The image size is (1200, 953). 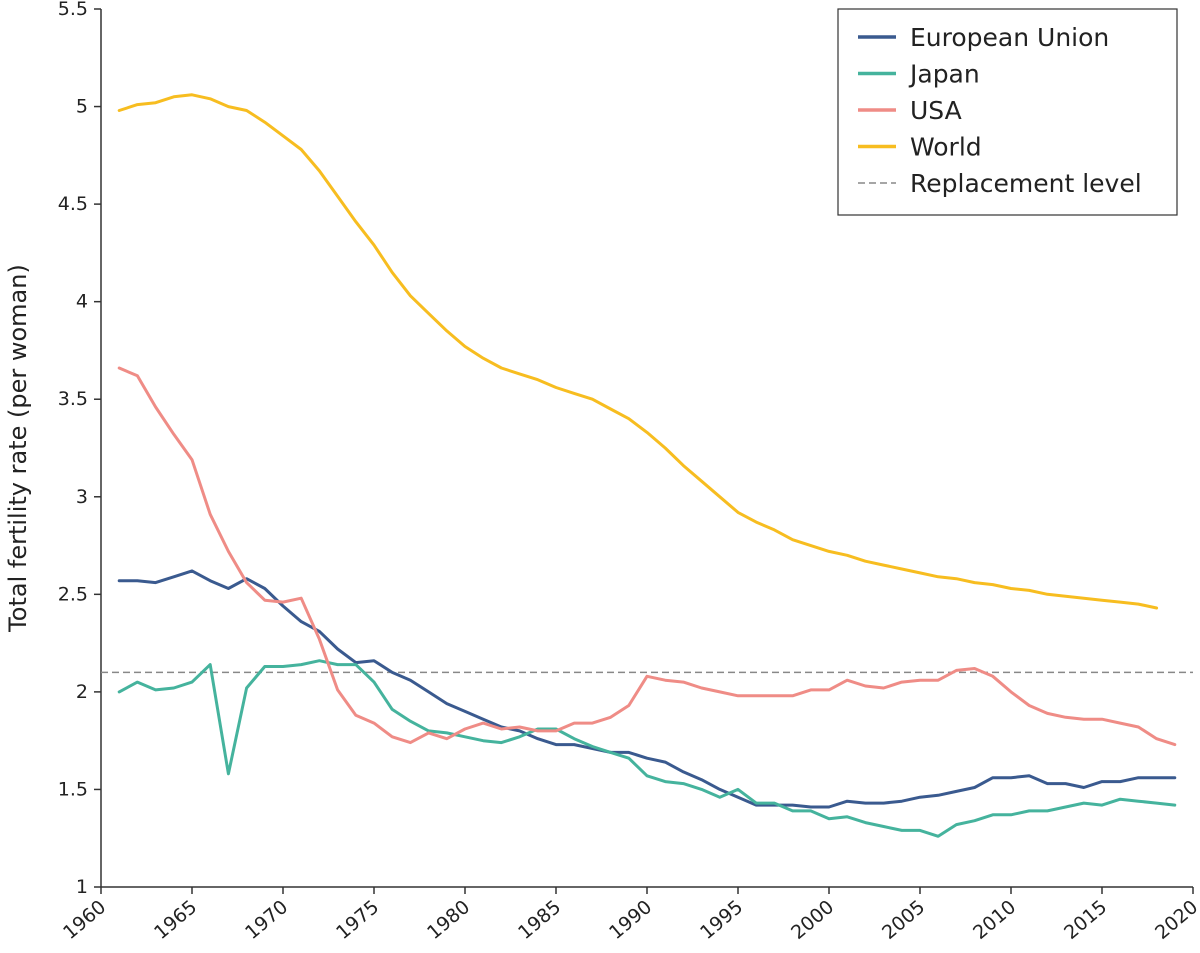 What do you see at coordinates (73, 10) in the screenshot?
I see `y-tick-label: 5.5` at bounding box center [73, 10].